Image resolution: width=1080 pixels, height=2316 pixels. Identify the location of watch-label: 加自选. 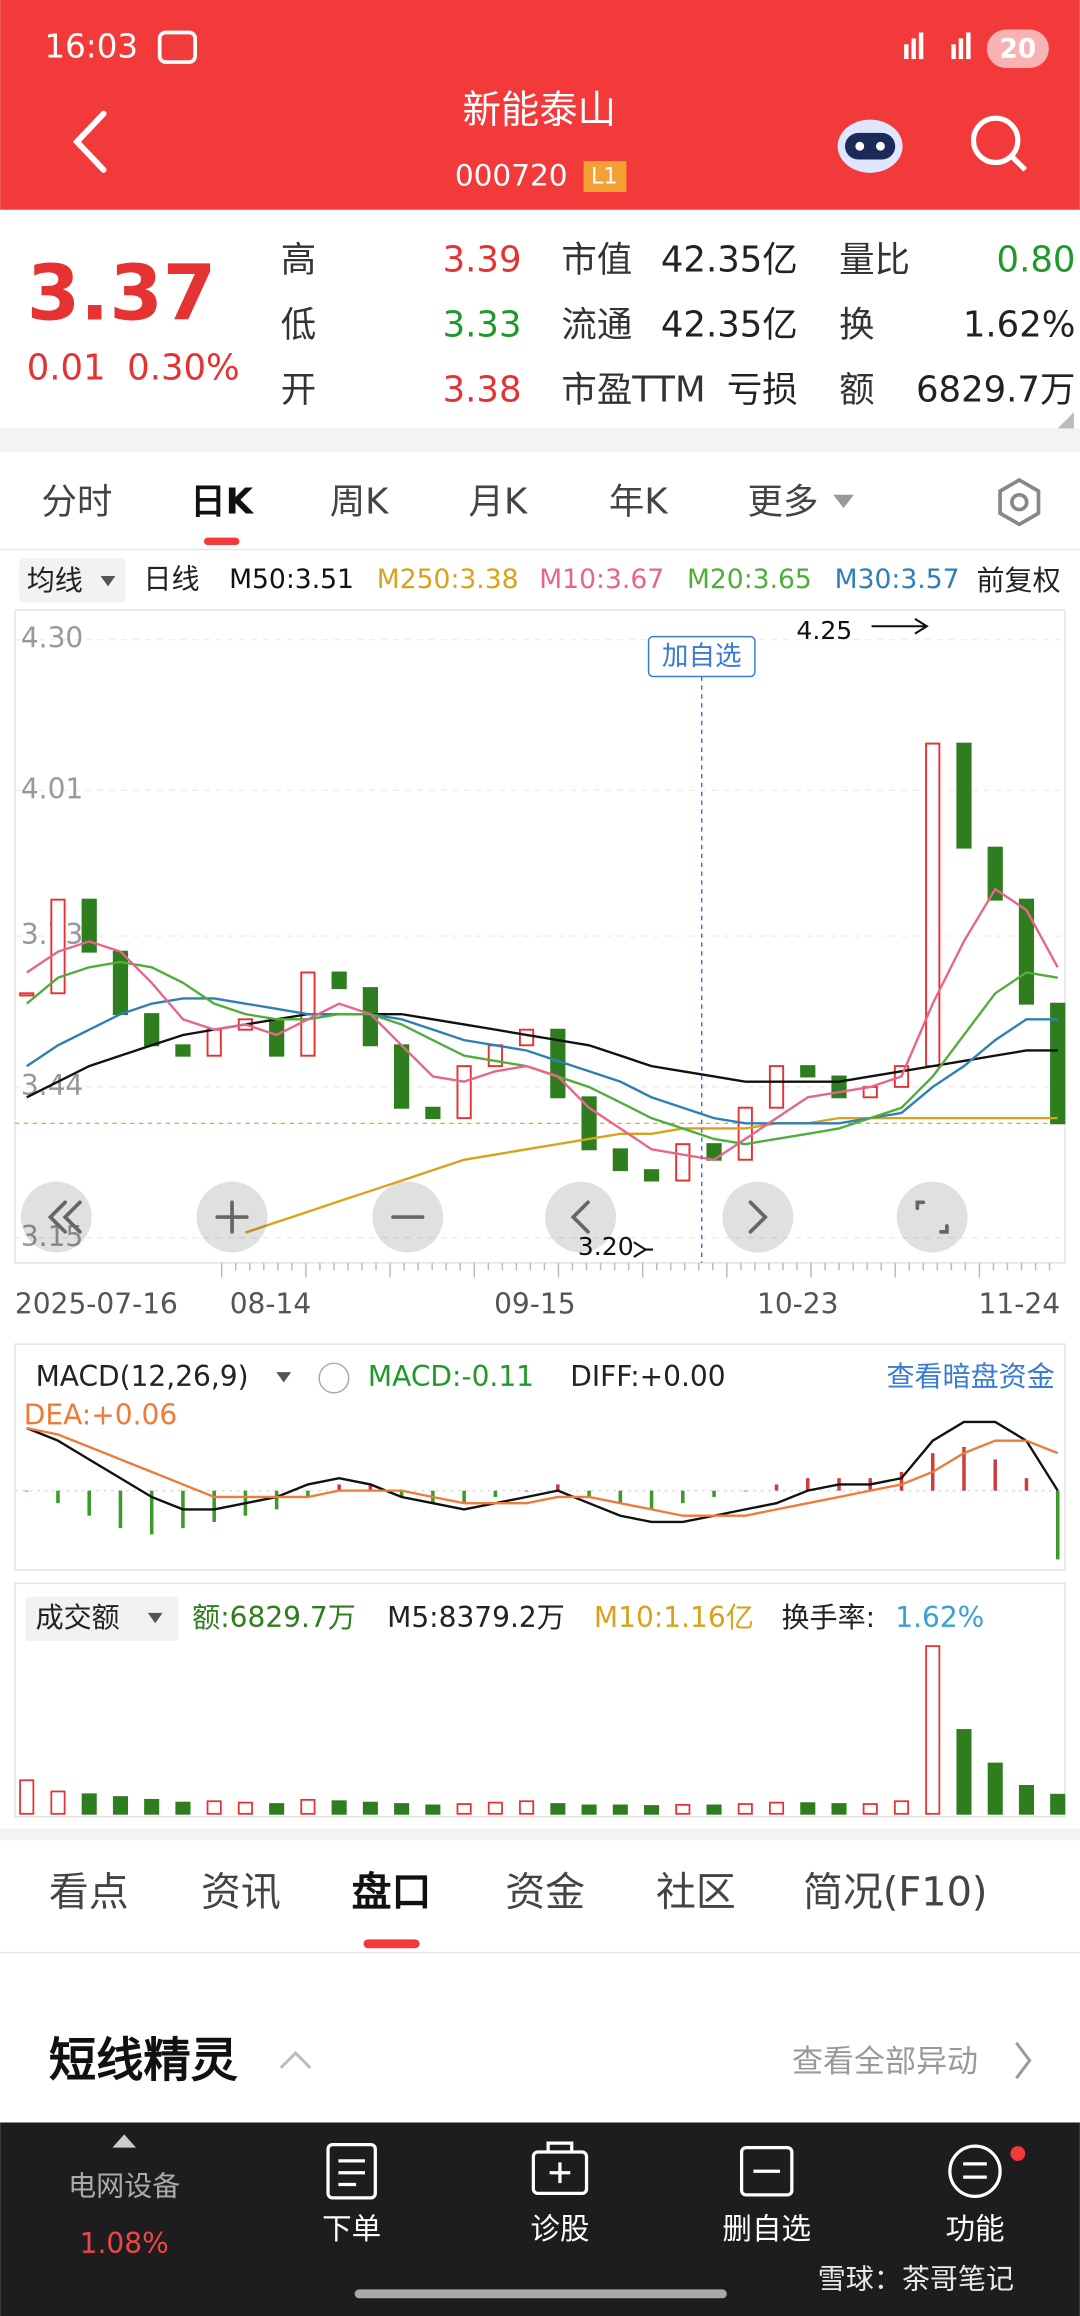
(702, 656).